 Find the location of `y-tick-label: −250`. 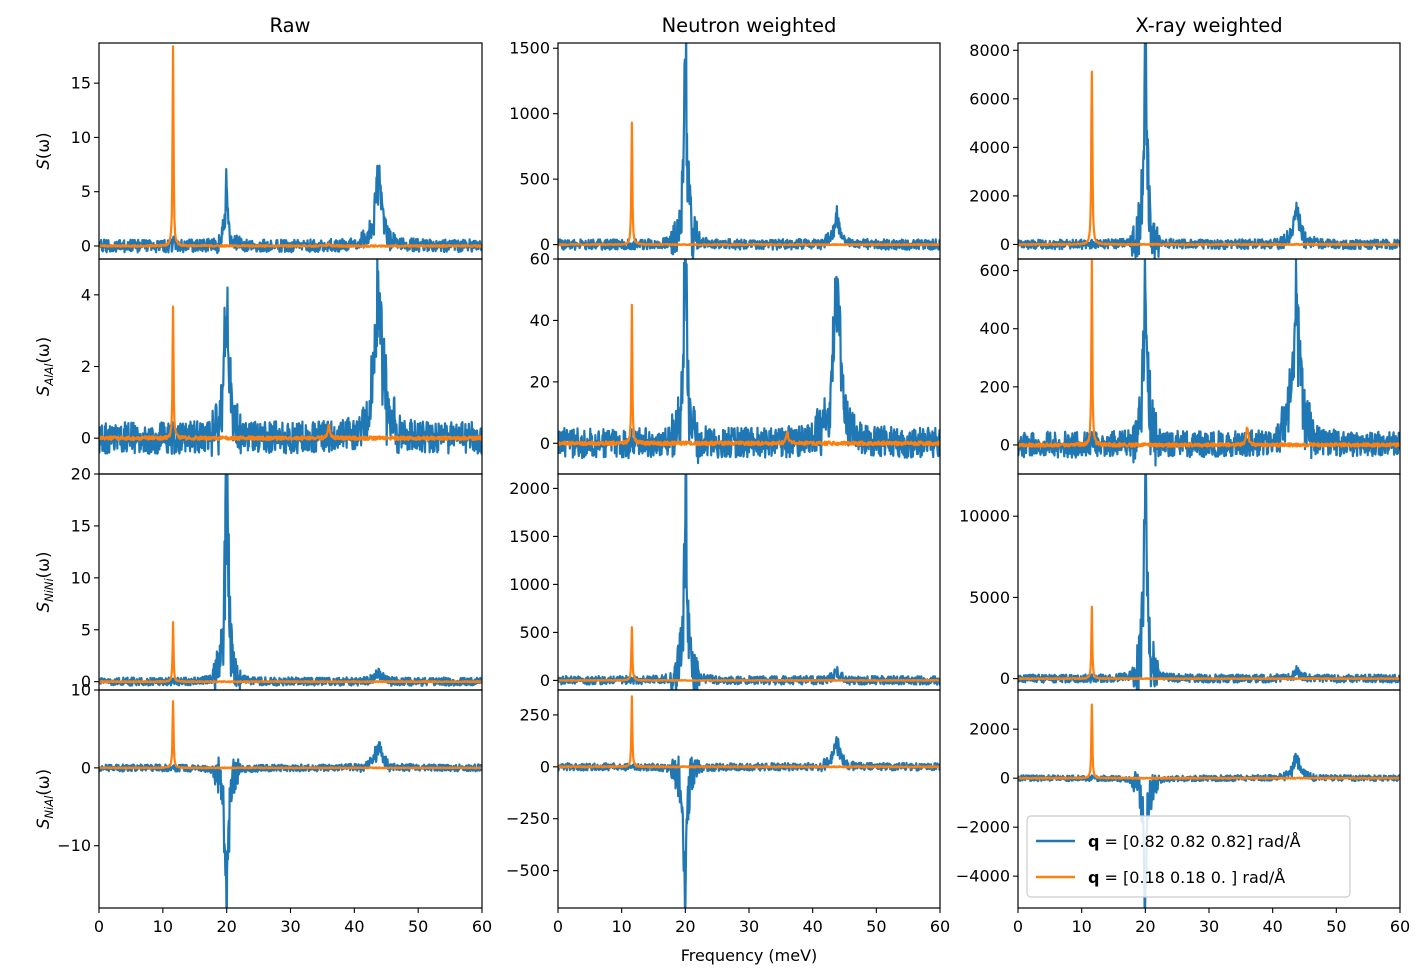

y-tick-label: −250 is located at coordinates (528, 818).